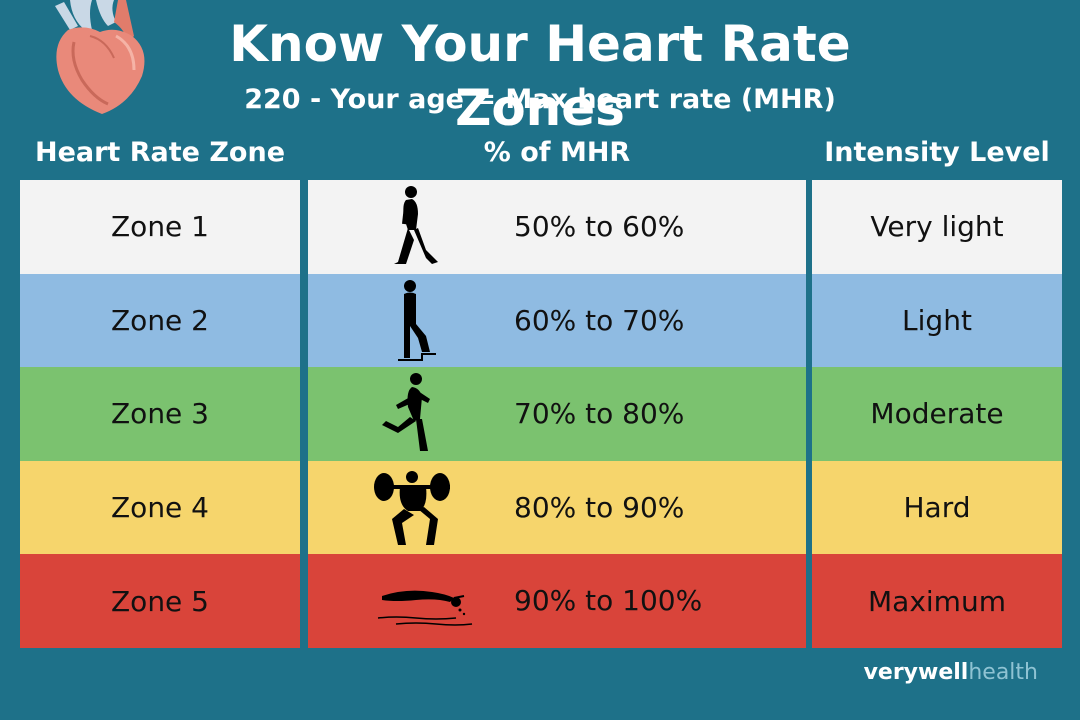  Describe the element at coordinates (557, 152) in the screenshot. I see `column-header-percent: % of MHR` at that location.